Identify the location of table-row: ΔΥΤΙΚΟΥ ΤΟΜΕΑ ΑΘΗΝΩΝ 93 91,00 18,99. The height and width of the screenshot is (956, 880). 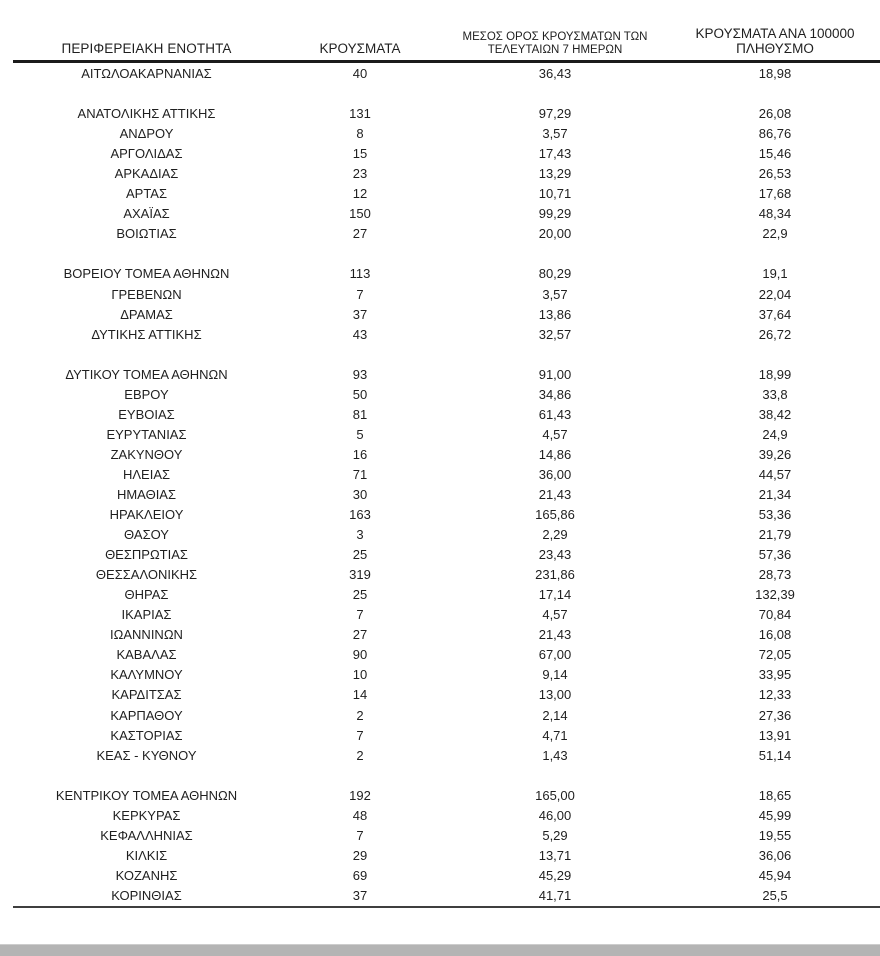
(446, 375).